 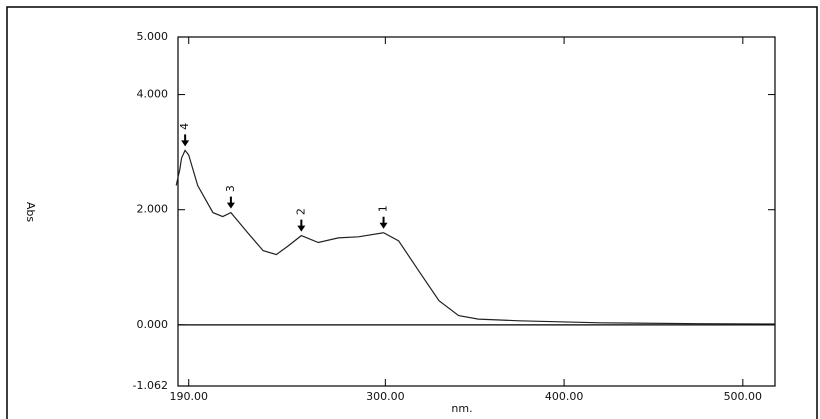 I want to click on y-tick-label: 0.000, so click(x=153, y=324).